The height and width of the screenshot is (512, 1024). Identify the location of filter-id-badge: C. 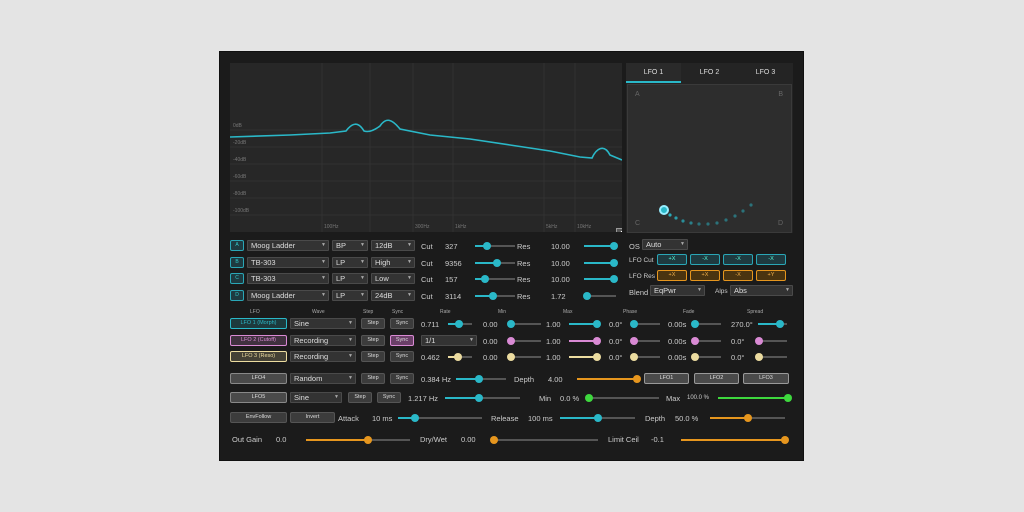
(237, 278).